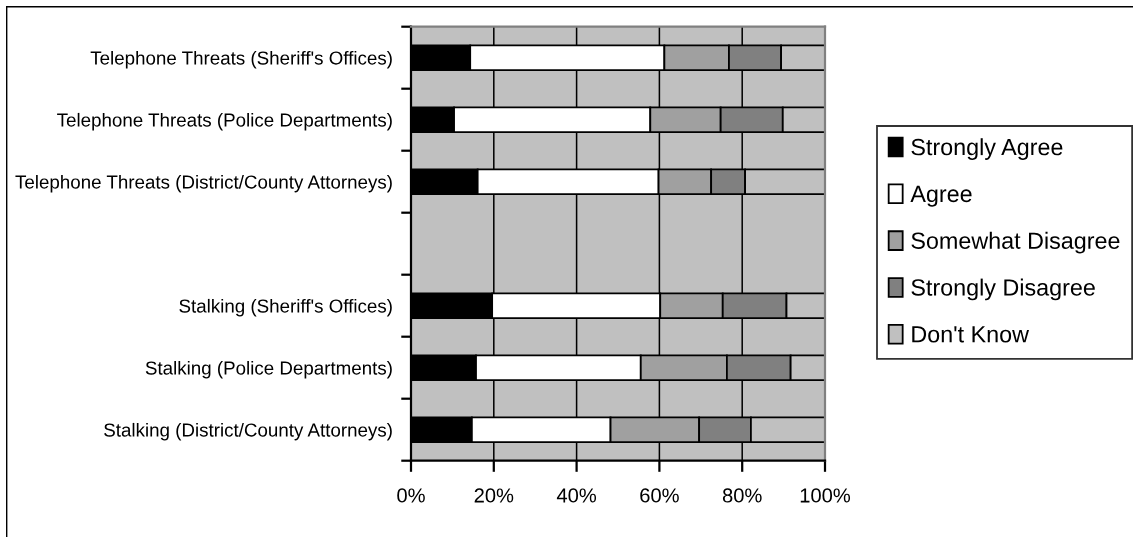 This screenshot has width=1133, height=537. What do you see at coordinates (411, 495) in the screenshot?
I see `x-tick-label: 0%` at bounding box center [411, 495].